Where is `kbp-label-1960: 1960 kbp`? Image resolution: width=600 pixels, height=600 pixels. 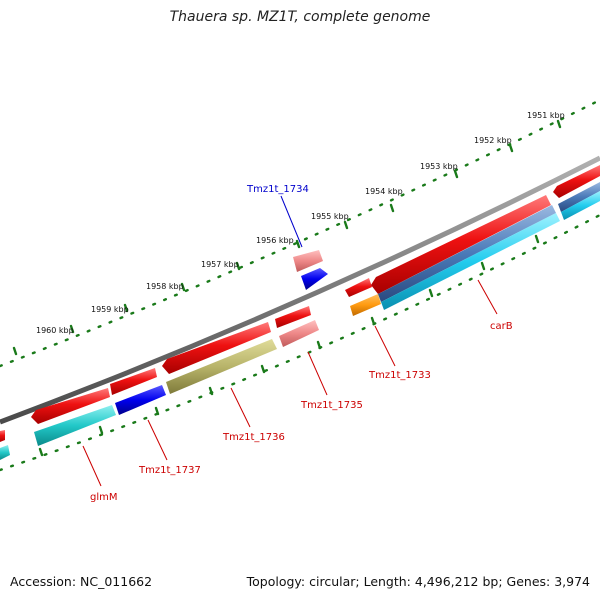 kbp-label-1960: 1960 kbp is located at coordinates (55, 330).